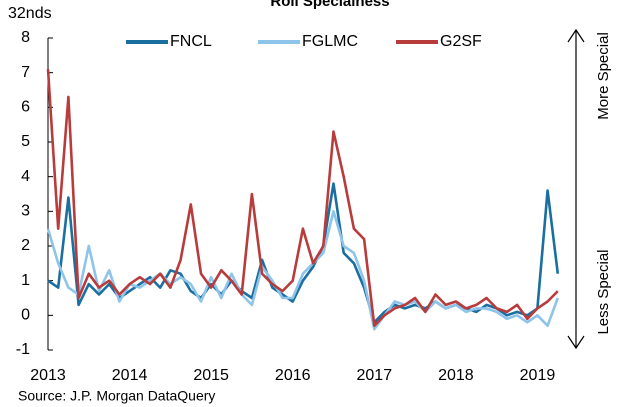 Image resolution: width=621 pixels, height=407 pixels. What do you see at coordinates (25, 245) in the screenshot?
I see `y-tick-label: 2` at bounding box center [25, 245].